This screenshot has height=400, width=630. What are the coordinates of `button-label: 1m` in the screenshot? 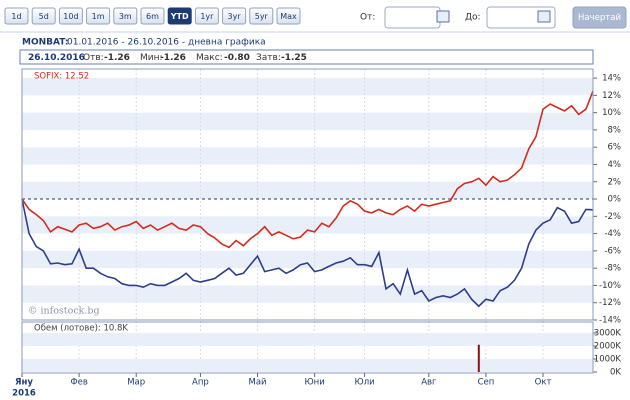 It's located at (98, 16).